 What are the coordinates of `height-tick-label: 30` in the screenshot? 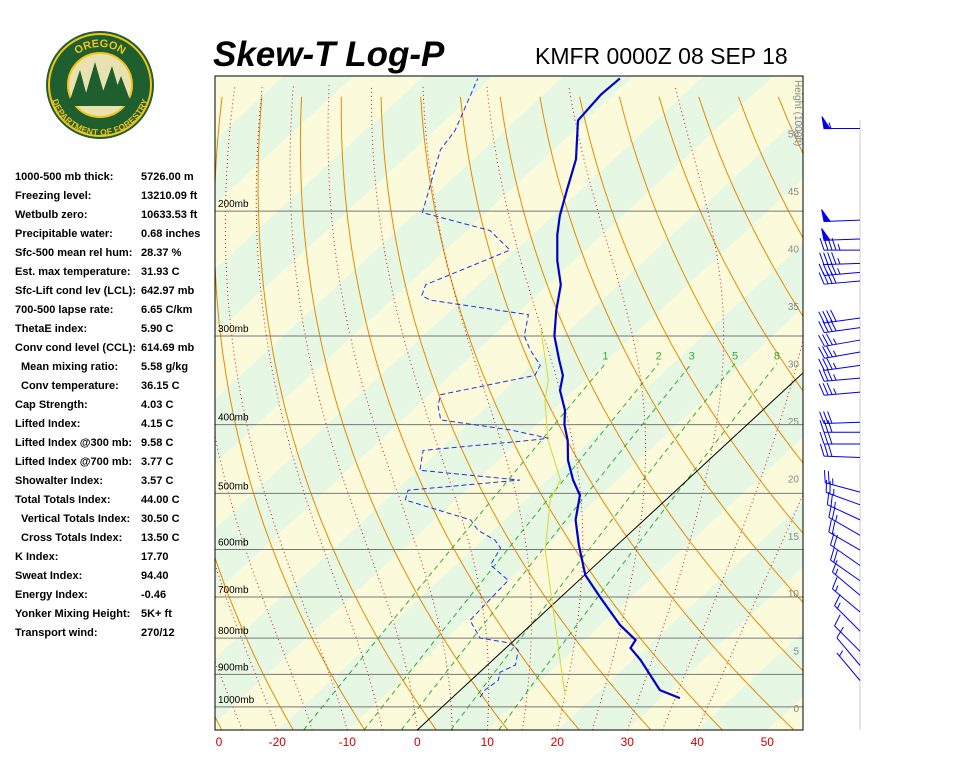 It's located at (794, 364).